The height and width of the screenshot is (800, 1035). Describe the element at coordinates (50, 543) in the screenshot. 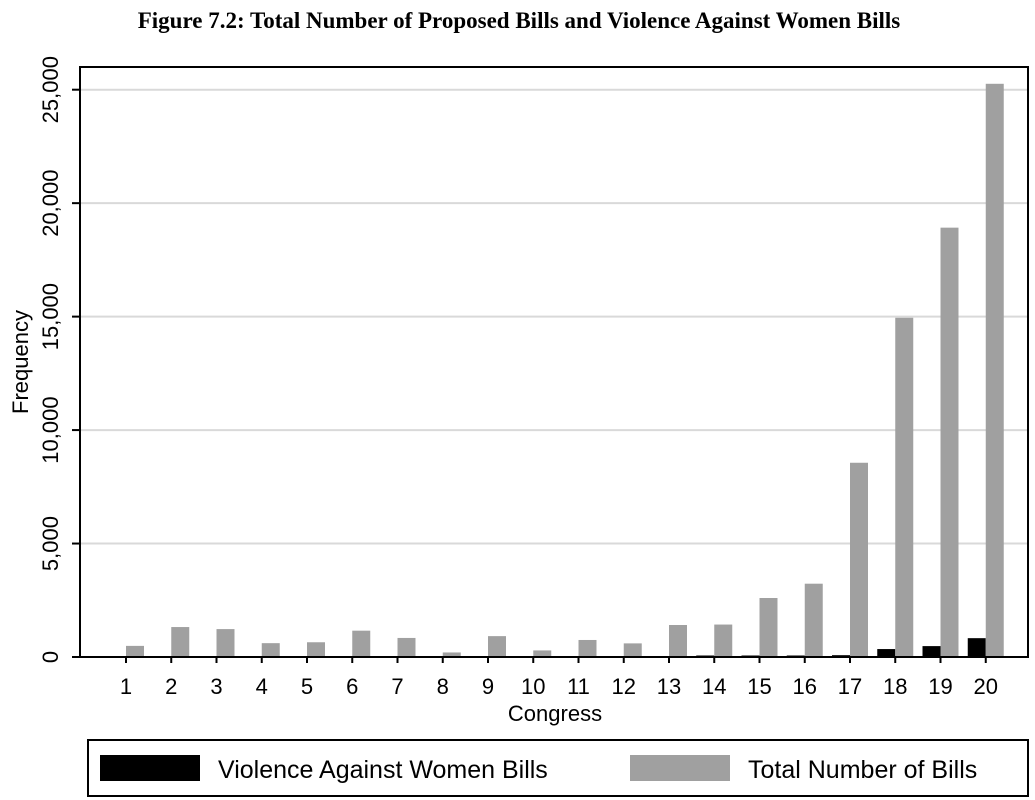

I see `y-tick-label: 5,000` at that location.